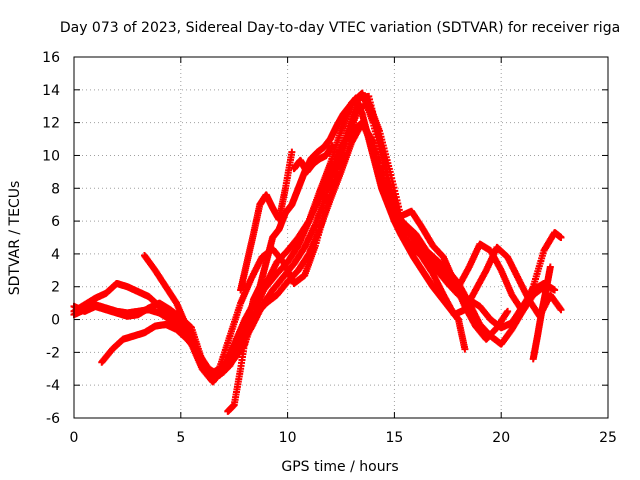  I want to click on y-tick-label: -6, so click(53, 419).